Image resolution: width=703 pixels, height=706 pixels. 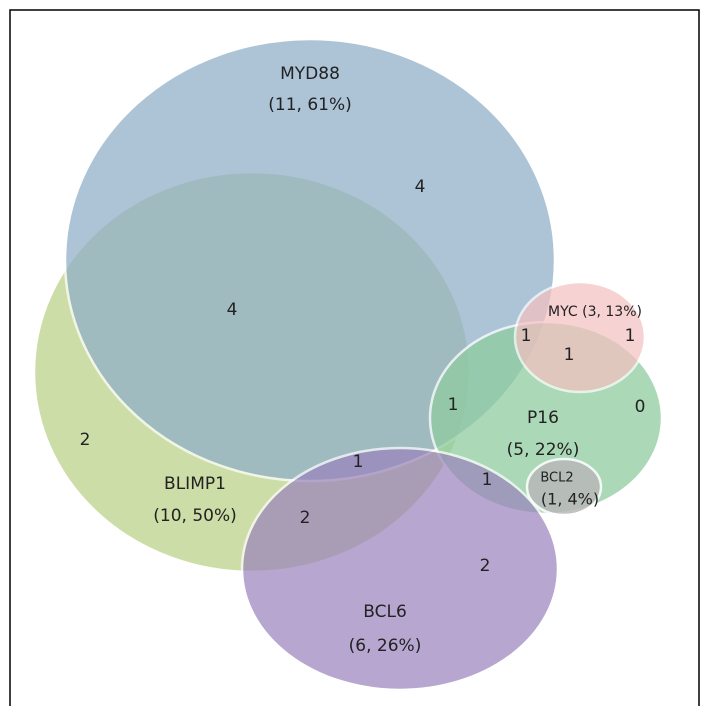 I want to click on set-name: MYC, so click(x=563, y=312).